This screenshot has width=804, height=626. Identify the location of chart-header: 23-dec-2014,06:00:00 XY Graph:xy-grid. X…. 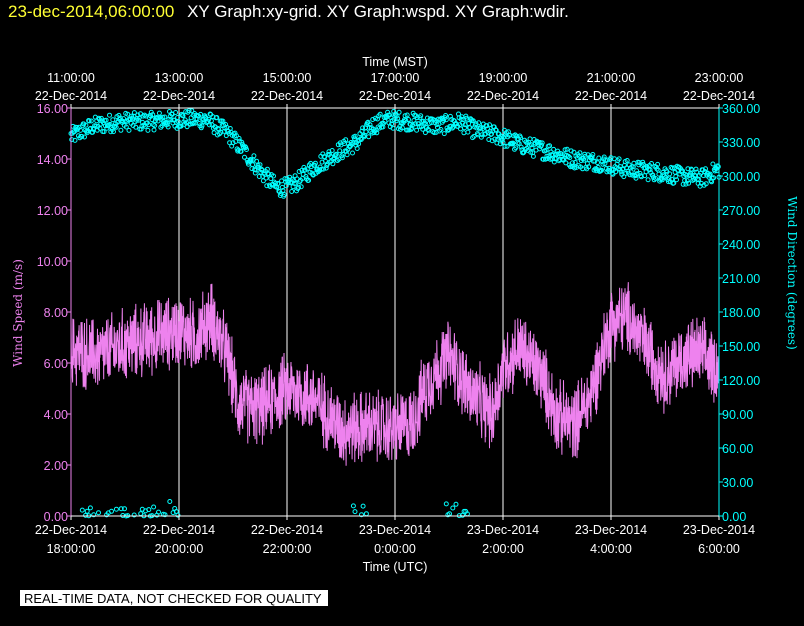
(288, 12).